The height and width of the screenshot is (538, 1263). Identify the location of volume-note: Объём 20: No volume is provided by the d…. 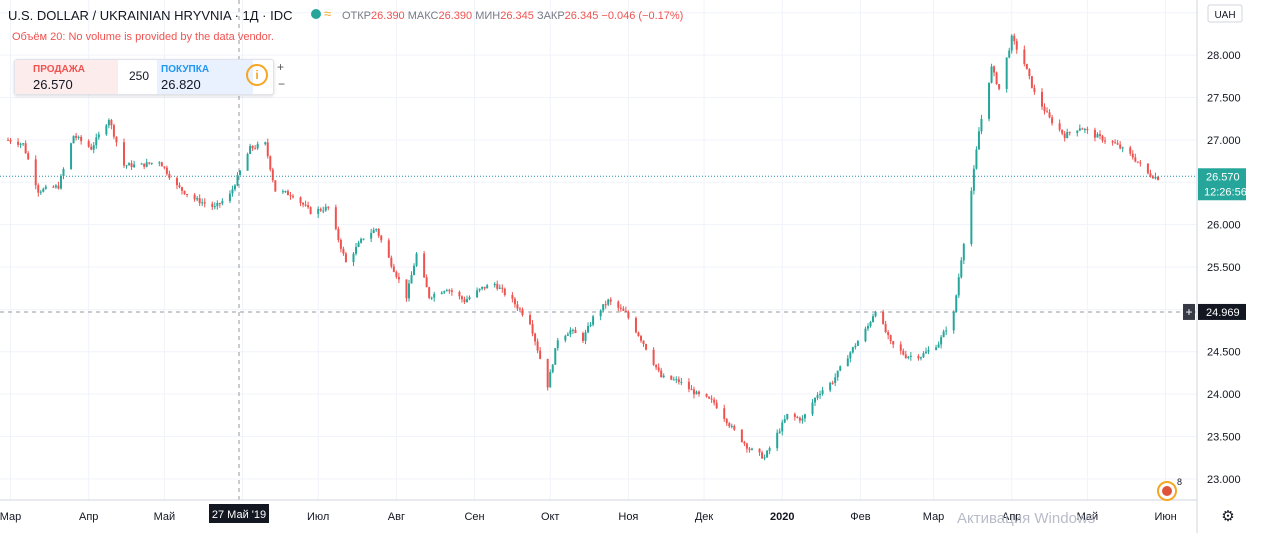
(143, 37).